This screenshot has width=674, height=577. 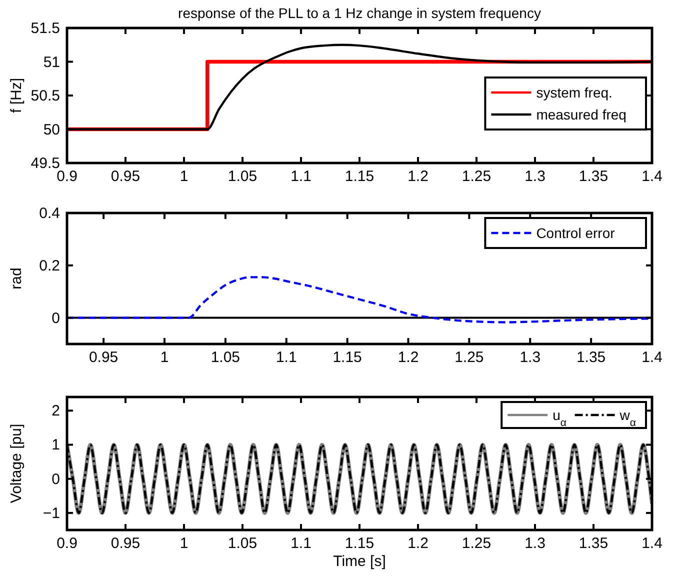 I want to click on y-axis-title: f [Hz], so click(x=16, y=96).